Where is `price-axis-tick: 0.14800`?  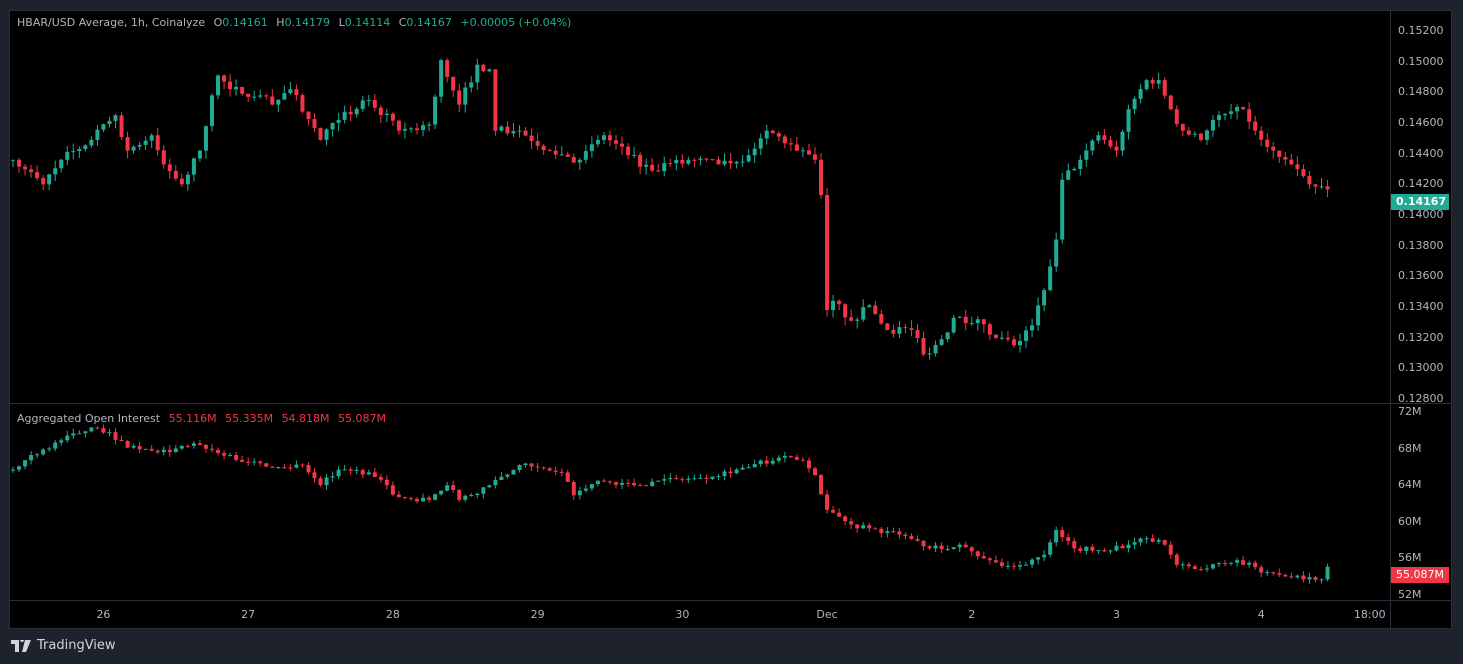
price-axis-tick: 0.14800 is located at coordinates (1421, 92).